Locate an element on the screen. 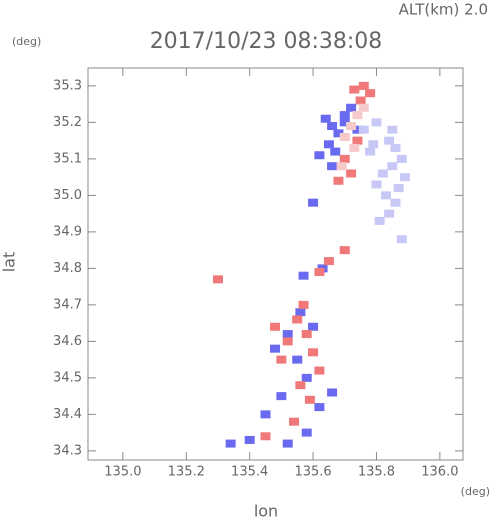  y-tick-label: 34.8 is located at coordinates (67, 268).